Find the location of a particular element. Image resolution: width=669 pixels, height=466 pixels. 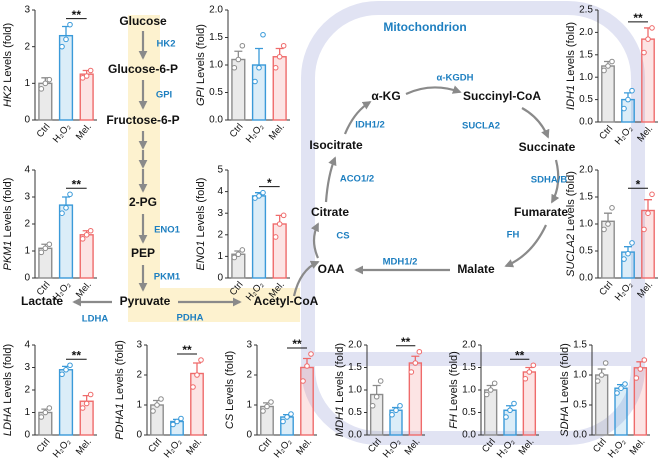

y-tick-label: 2.0 is located at coordinates (586, 32).